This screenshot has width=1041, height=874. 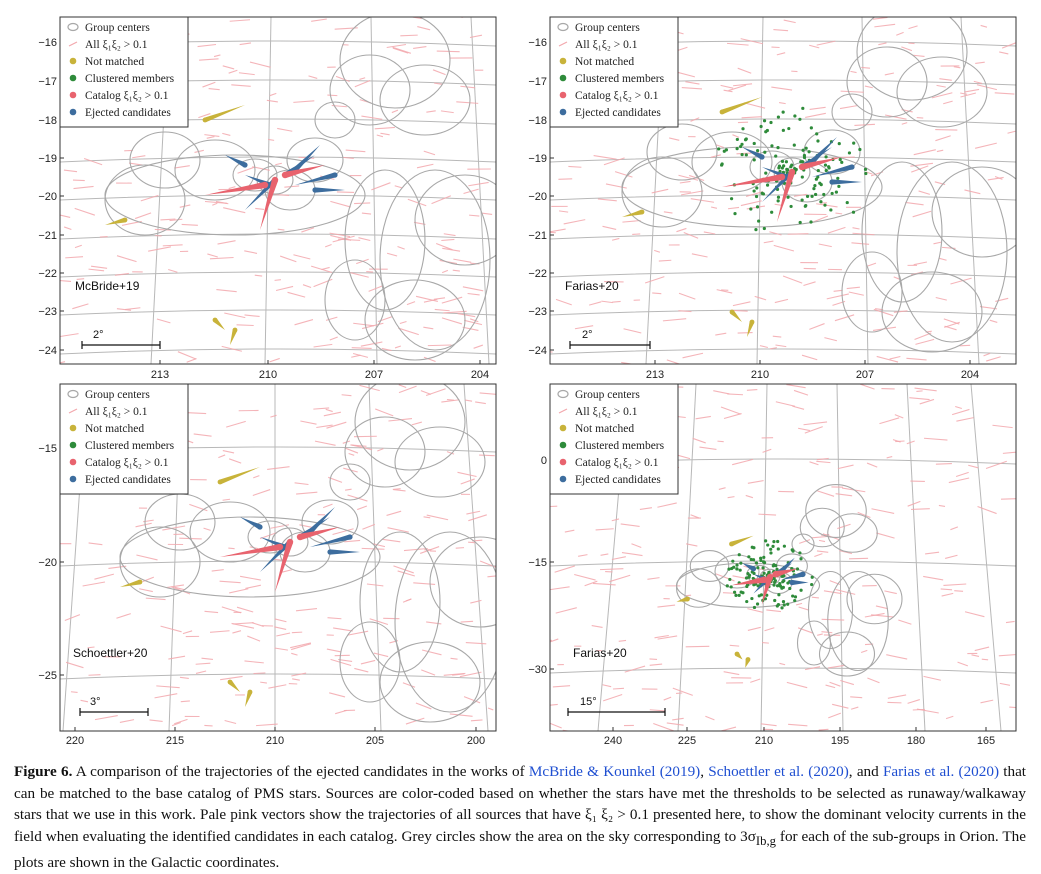 I want to click on x-tick-label: 195, so click(x=840, y=741).